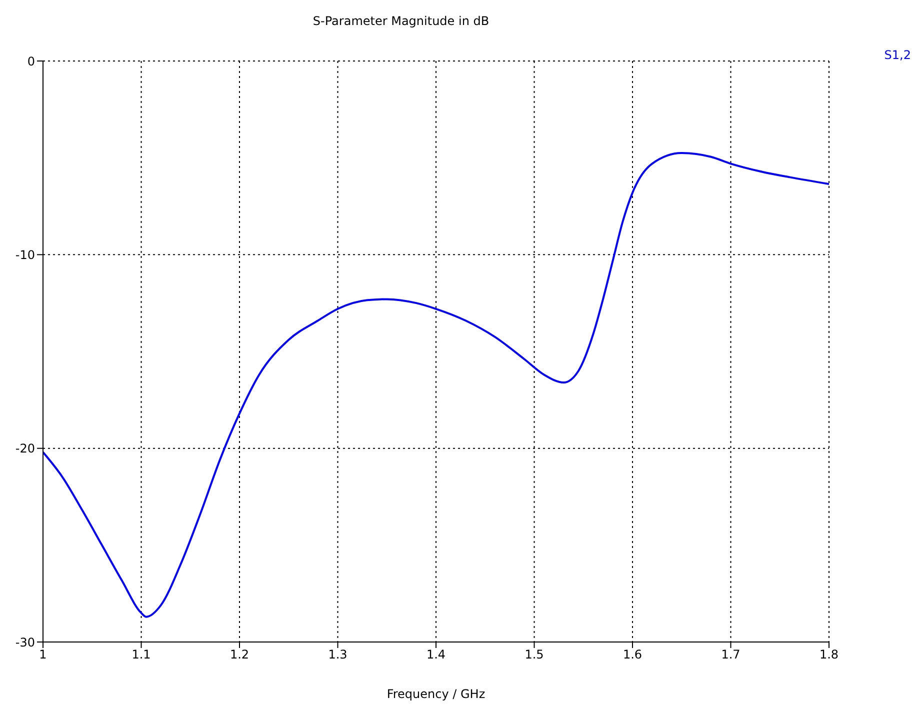 The image size is (919, 711). What do you see at coordinates (25, 449) in the screenshot?
I see `y-tick-label: -20` at bounding box center [25, 449].